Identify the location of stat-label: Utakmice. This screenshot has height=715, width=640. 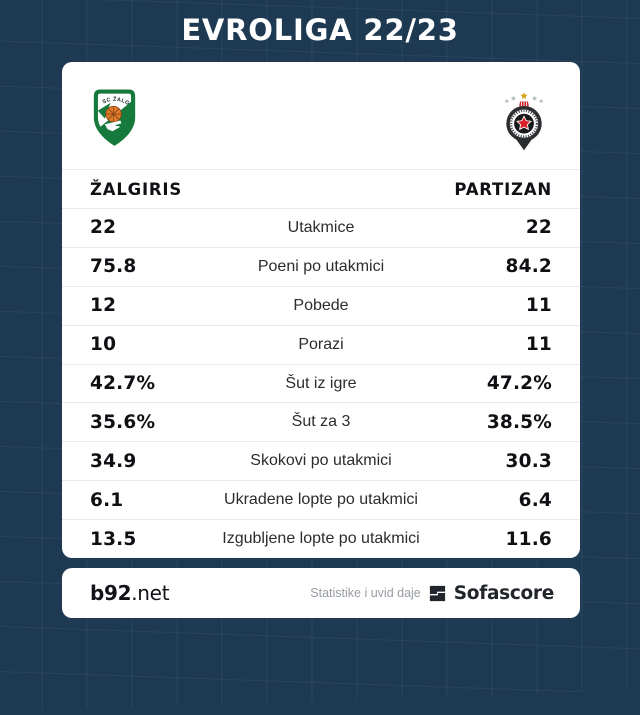
(321, 227).